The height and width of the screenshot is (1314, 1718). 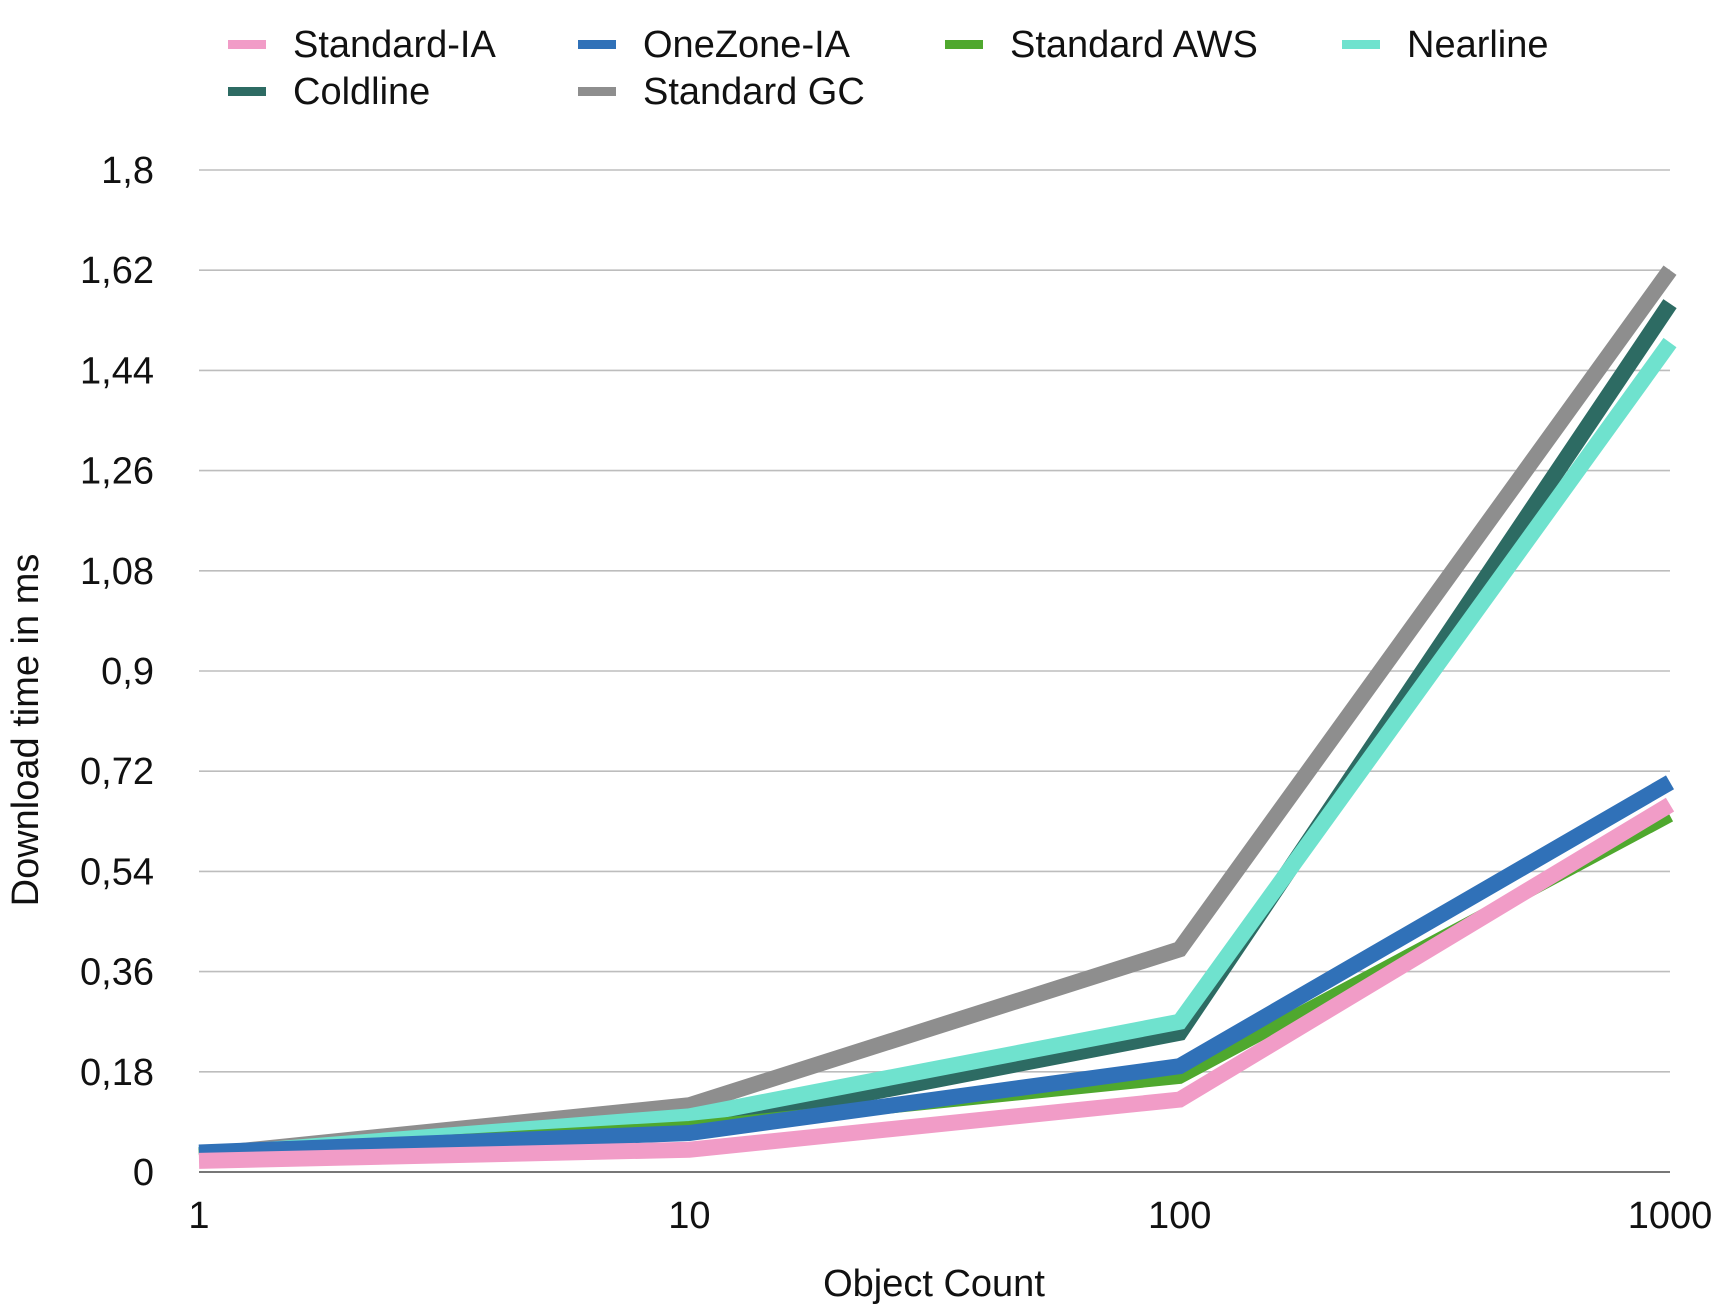 What do you see at coordinates (754, 92) in the screenshot?
I see `legend-label: Standard GC` at bounding box center [754, 92].